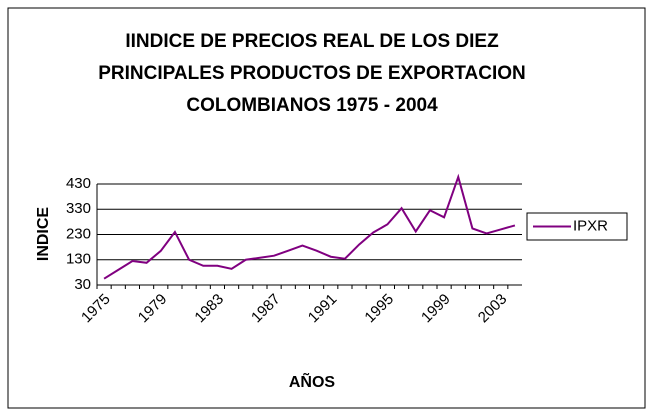  I want to click on x-axis-label: AÑOS, so click(312, 381).